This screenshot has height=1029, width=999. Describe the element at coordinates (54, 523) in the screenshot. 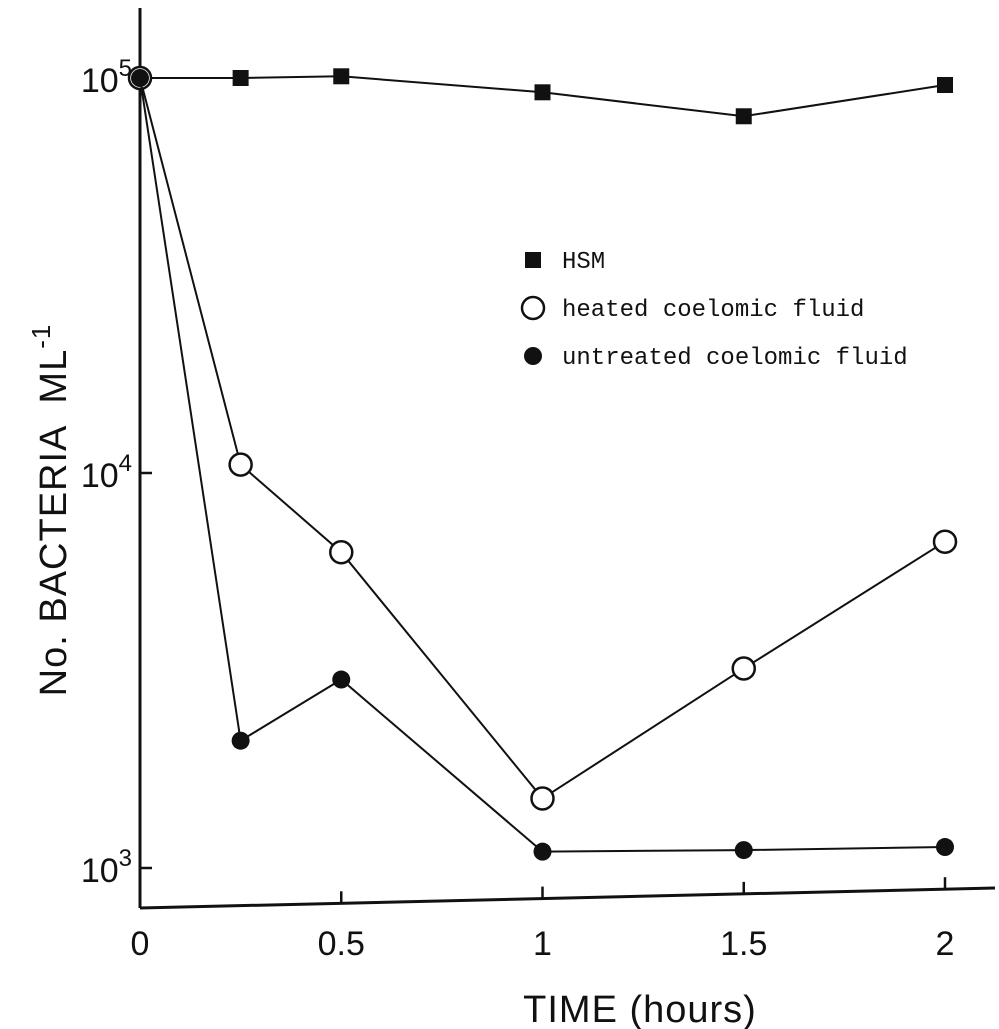

I see `y-axis-title-text: No. BACTERIA ML` at that location.